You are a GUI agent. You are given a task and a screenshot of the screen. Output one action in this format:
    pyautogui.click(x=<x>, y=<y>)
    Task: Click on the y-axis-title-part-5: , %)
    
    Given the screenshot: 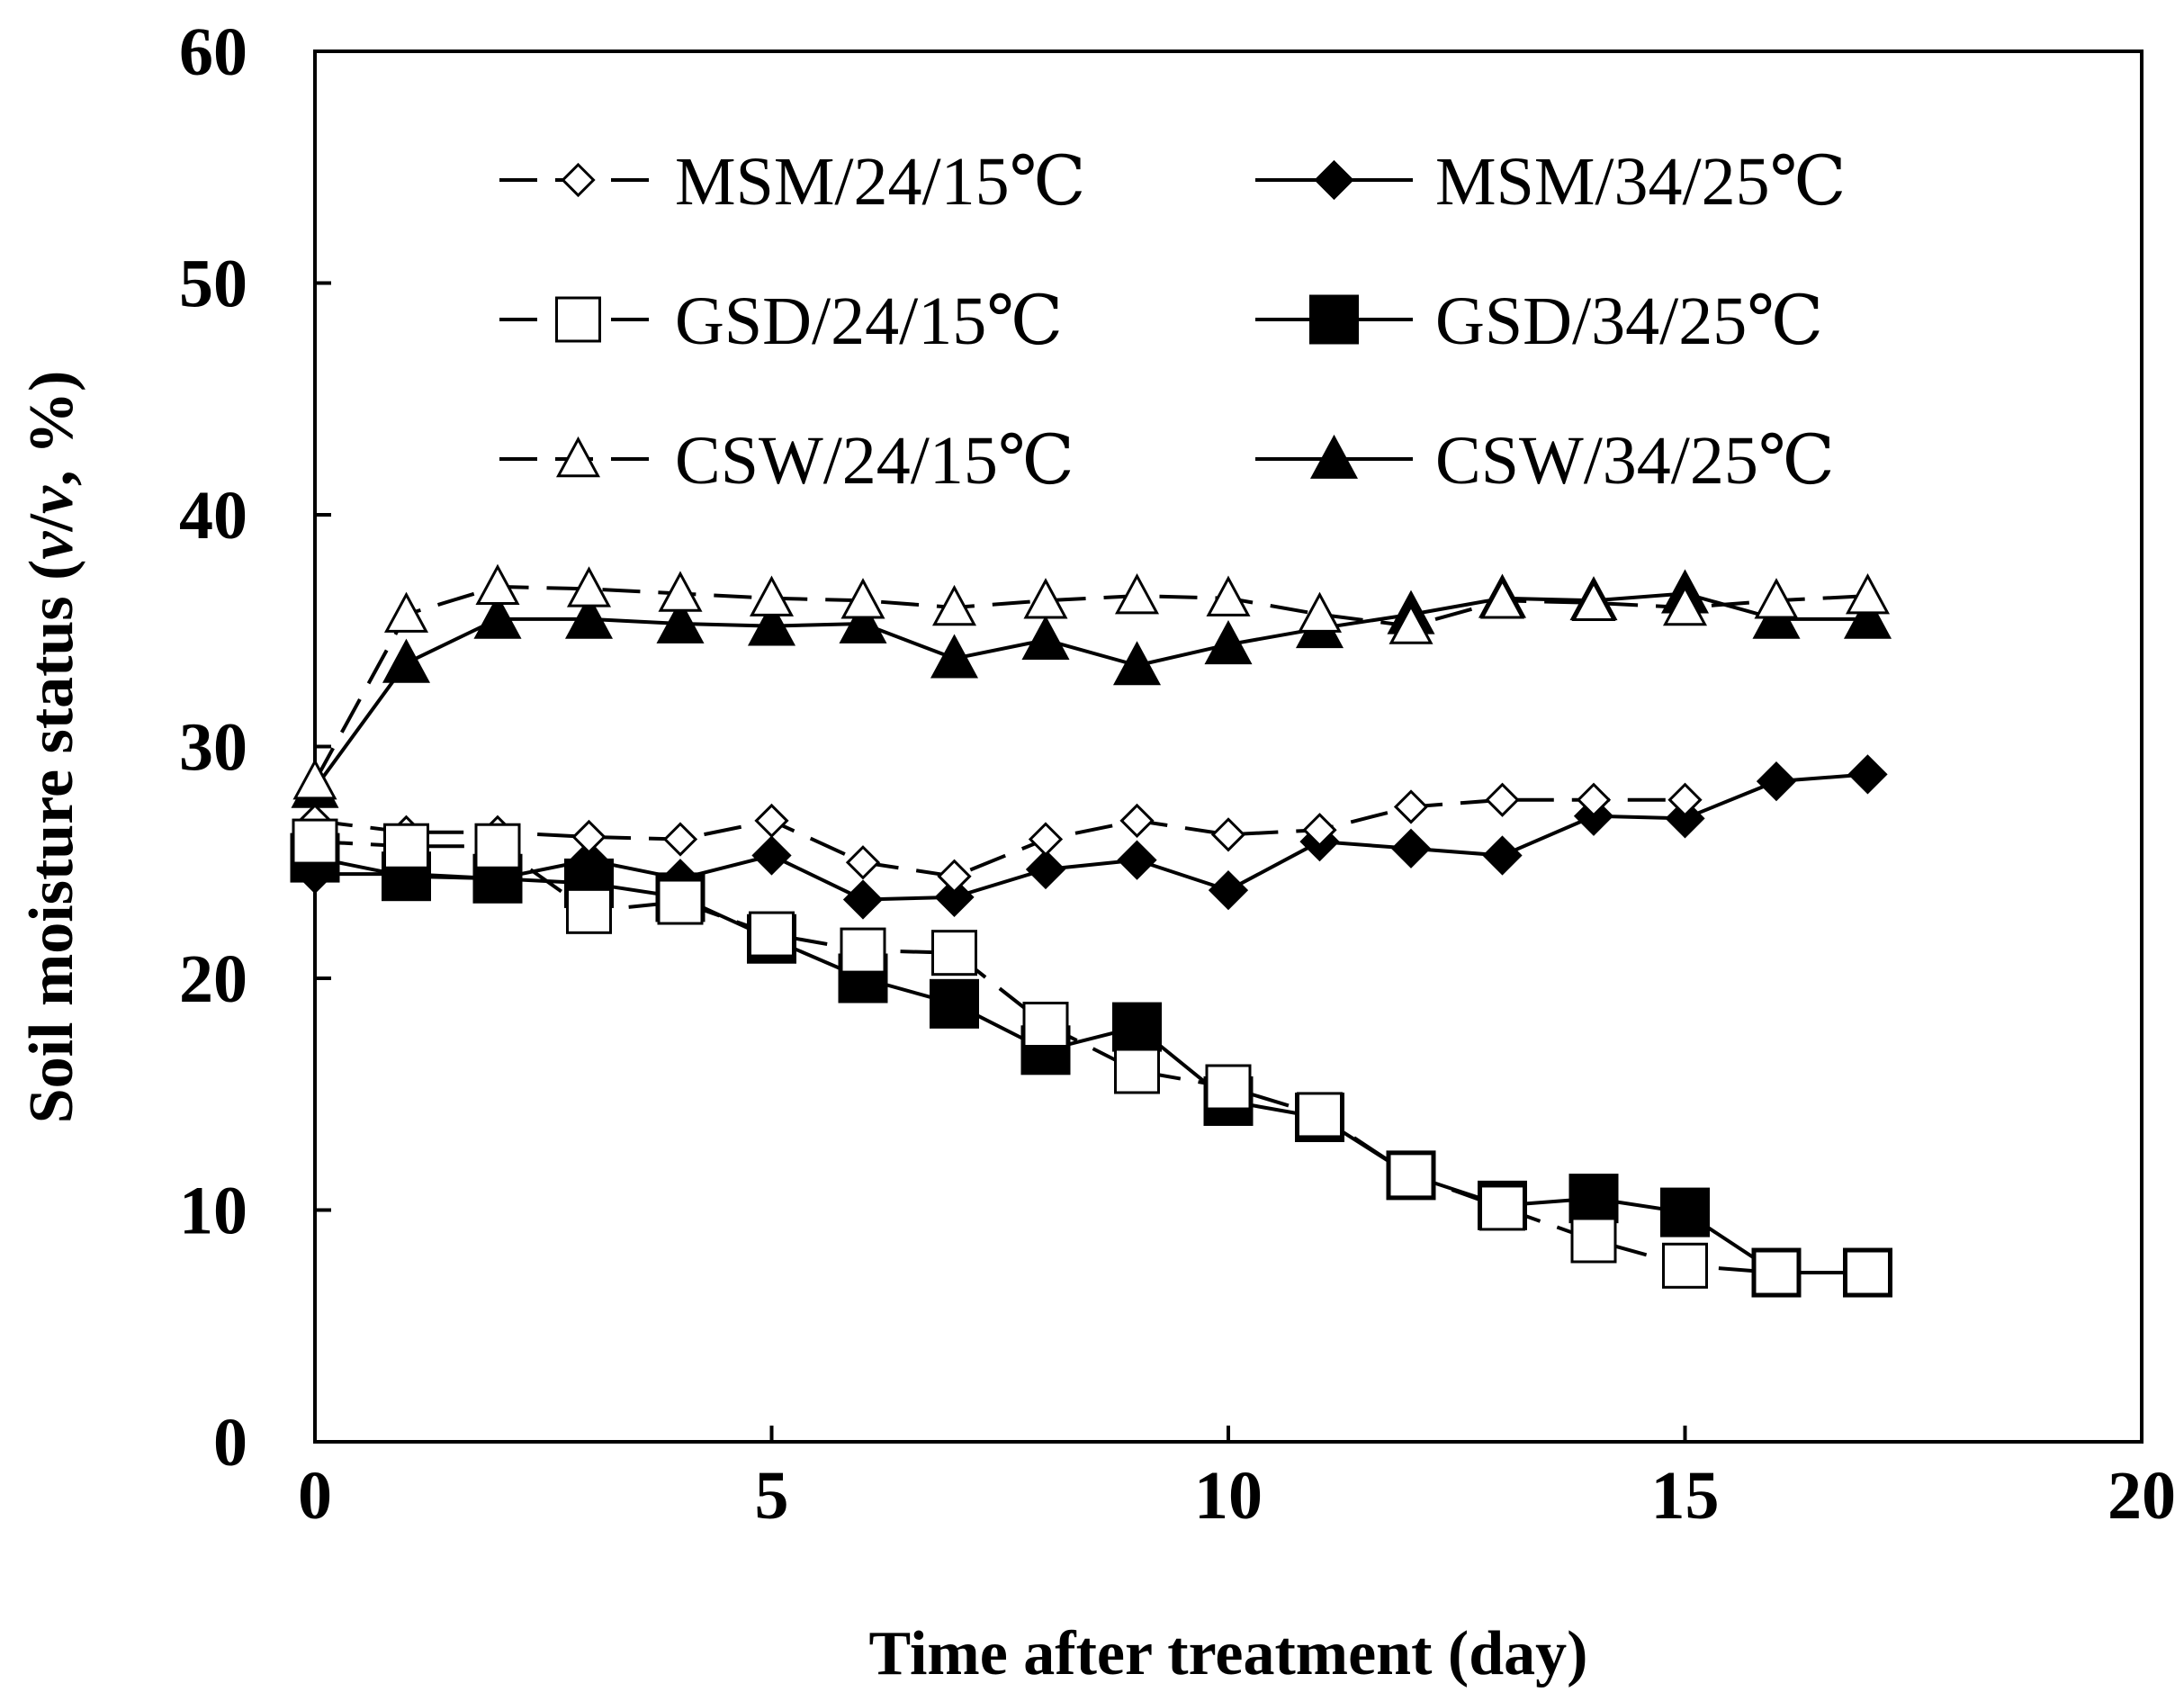 What is the action you would take?
    pyautogui.click(x=52, y=429)
    